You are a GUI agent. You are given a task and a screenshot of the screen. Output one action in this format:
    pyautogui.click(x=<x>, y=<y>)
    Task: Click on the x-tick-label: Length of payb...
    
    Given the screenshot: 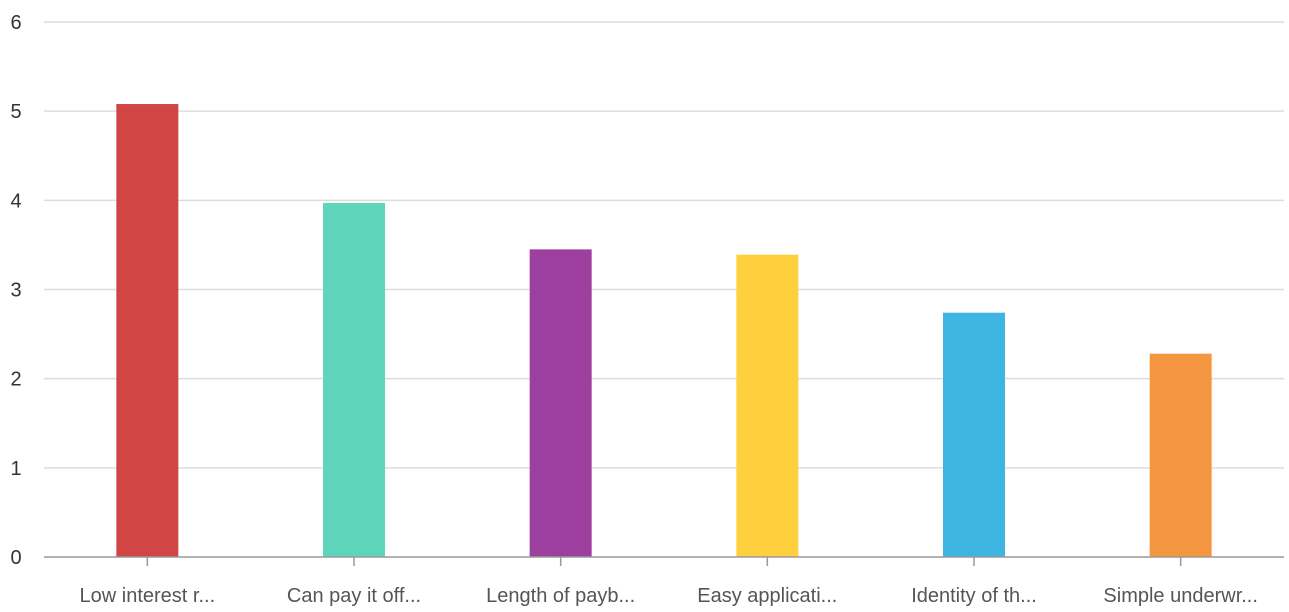 What is the action you would take?
    pyautogui.click(x=560, y=596)
    